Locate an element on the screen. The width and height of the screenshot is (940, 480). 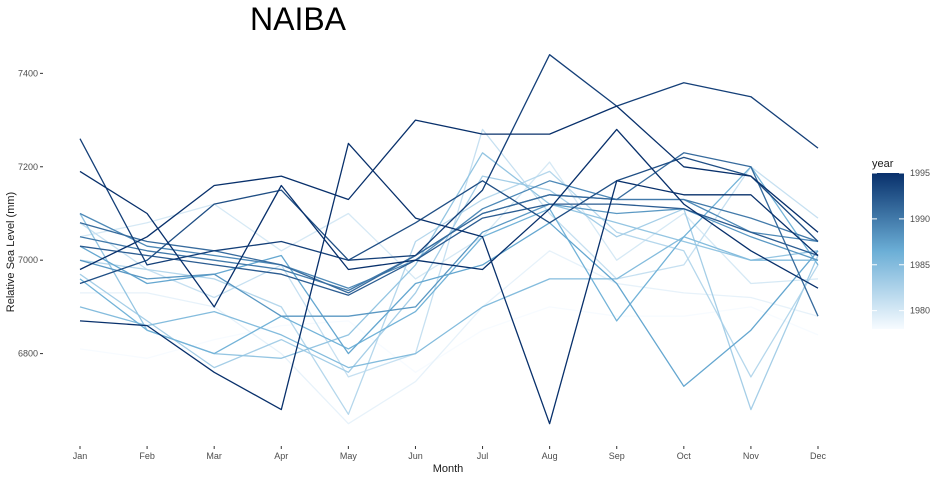
y-tick-label-7000: 7000 is located at coordinates (28, 260).